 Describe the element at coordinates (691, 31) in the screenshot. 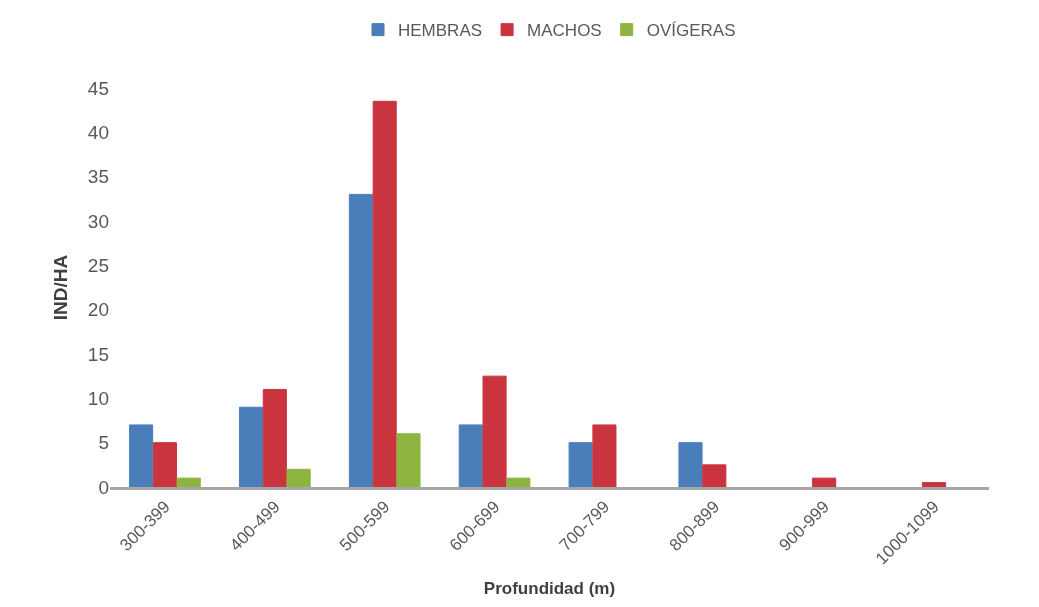

I see `legend-label: OVÍGERAS` at that location.